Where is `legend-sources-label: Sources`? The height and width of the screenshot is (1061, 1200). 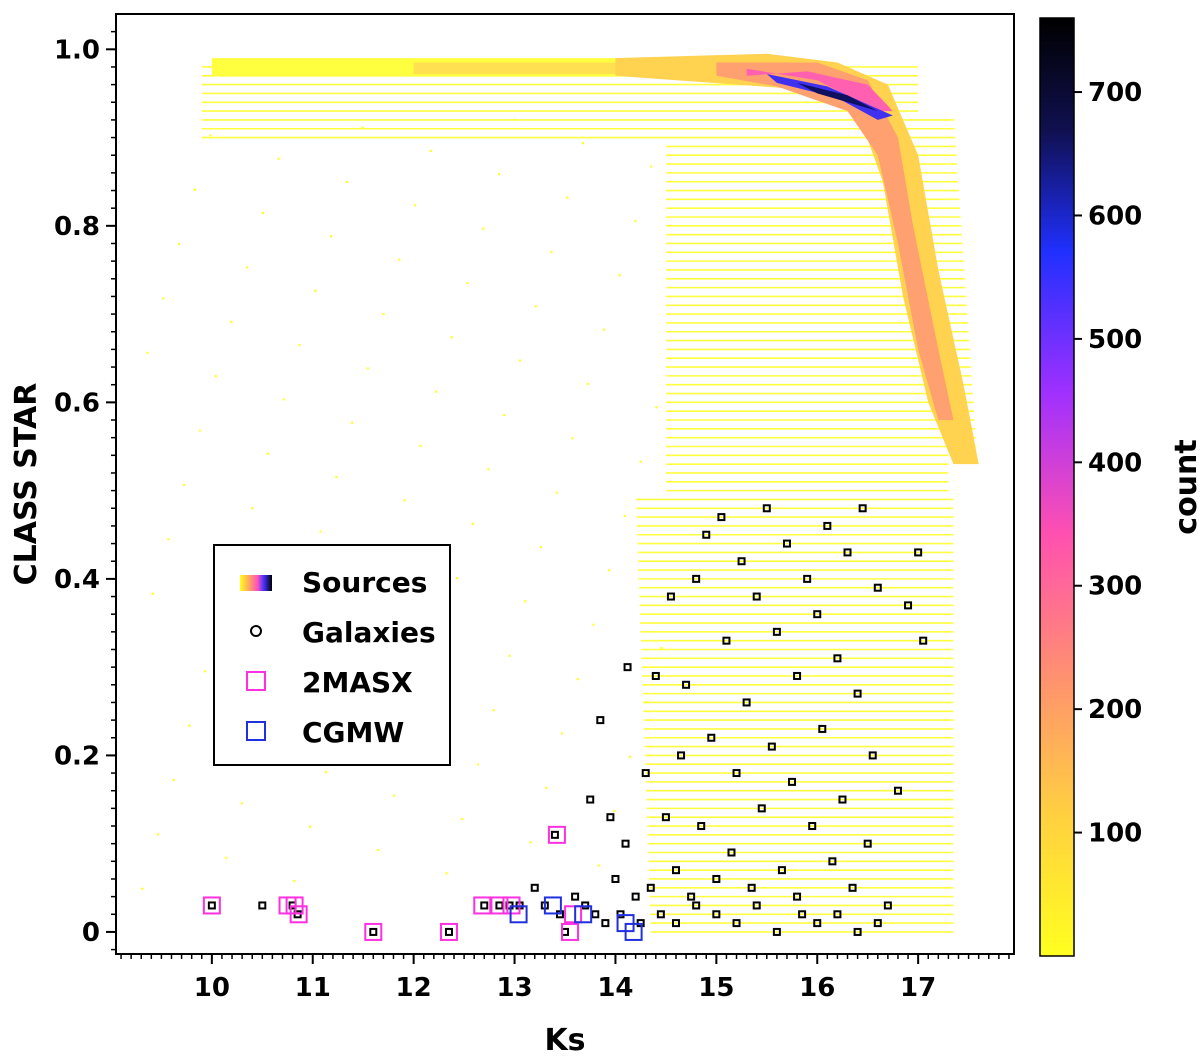
legend-sources-label: Sources is located at coordinates (364, 582).